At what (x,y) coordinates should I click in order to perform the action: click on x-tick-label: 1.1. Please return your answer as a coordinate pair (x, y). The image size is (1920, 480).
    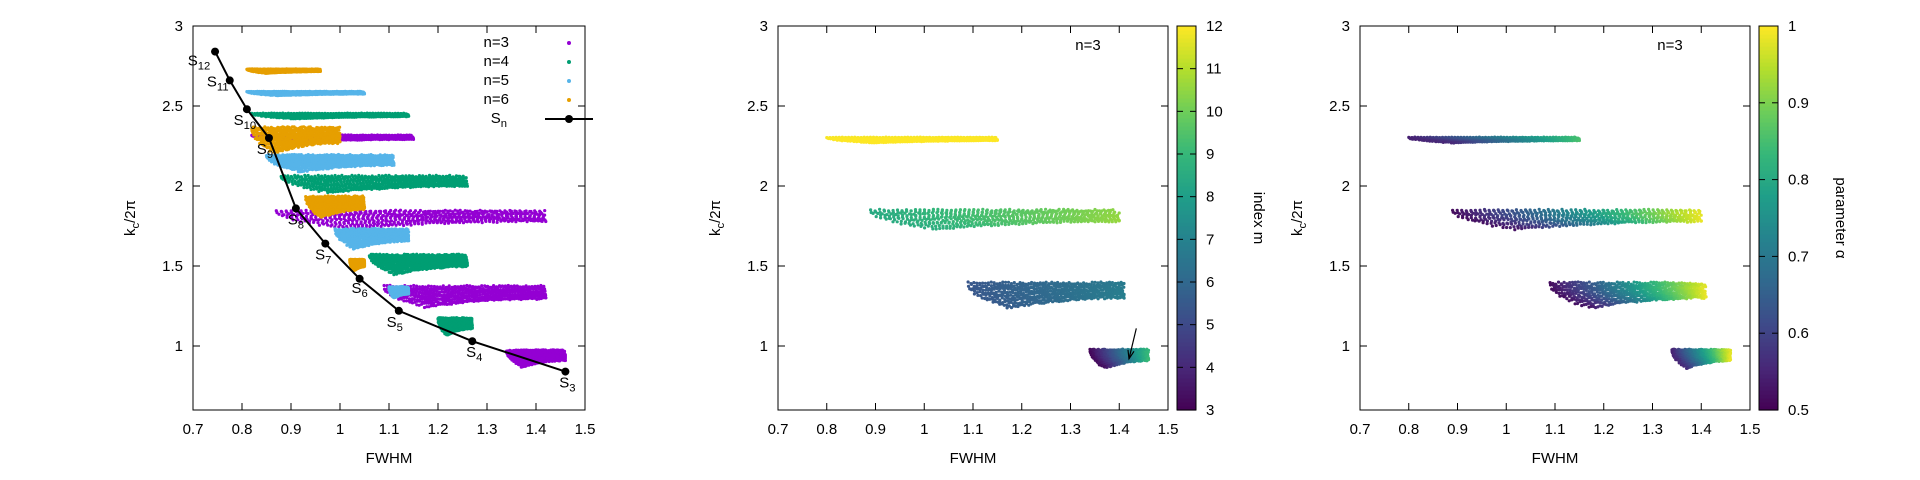
    Looking at the image, I should click on (389, 429).